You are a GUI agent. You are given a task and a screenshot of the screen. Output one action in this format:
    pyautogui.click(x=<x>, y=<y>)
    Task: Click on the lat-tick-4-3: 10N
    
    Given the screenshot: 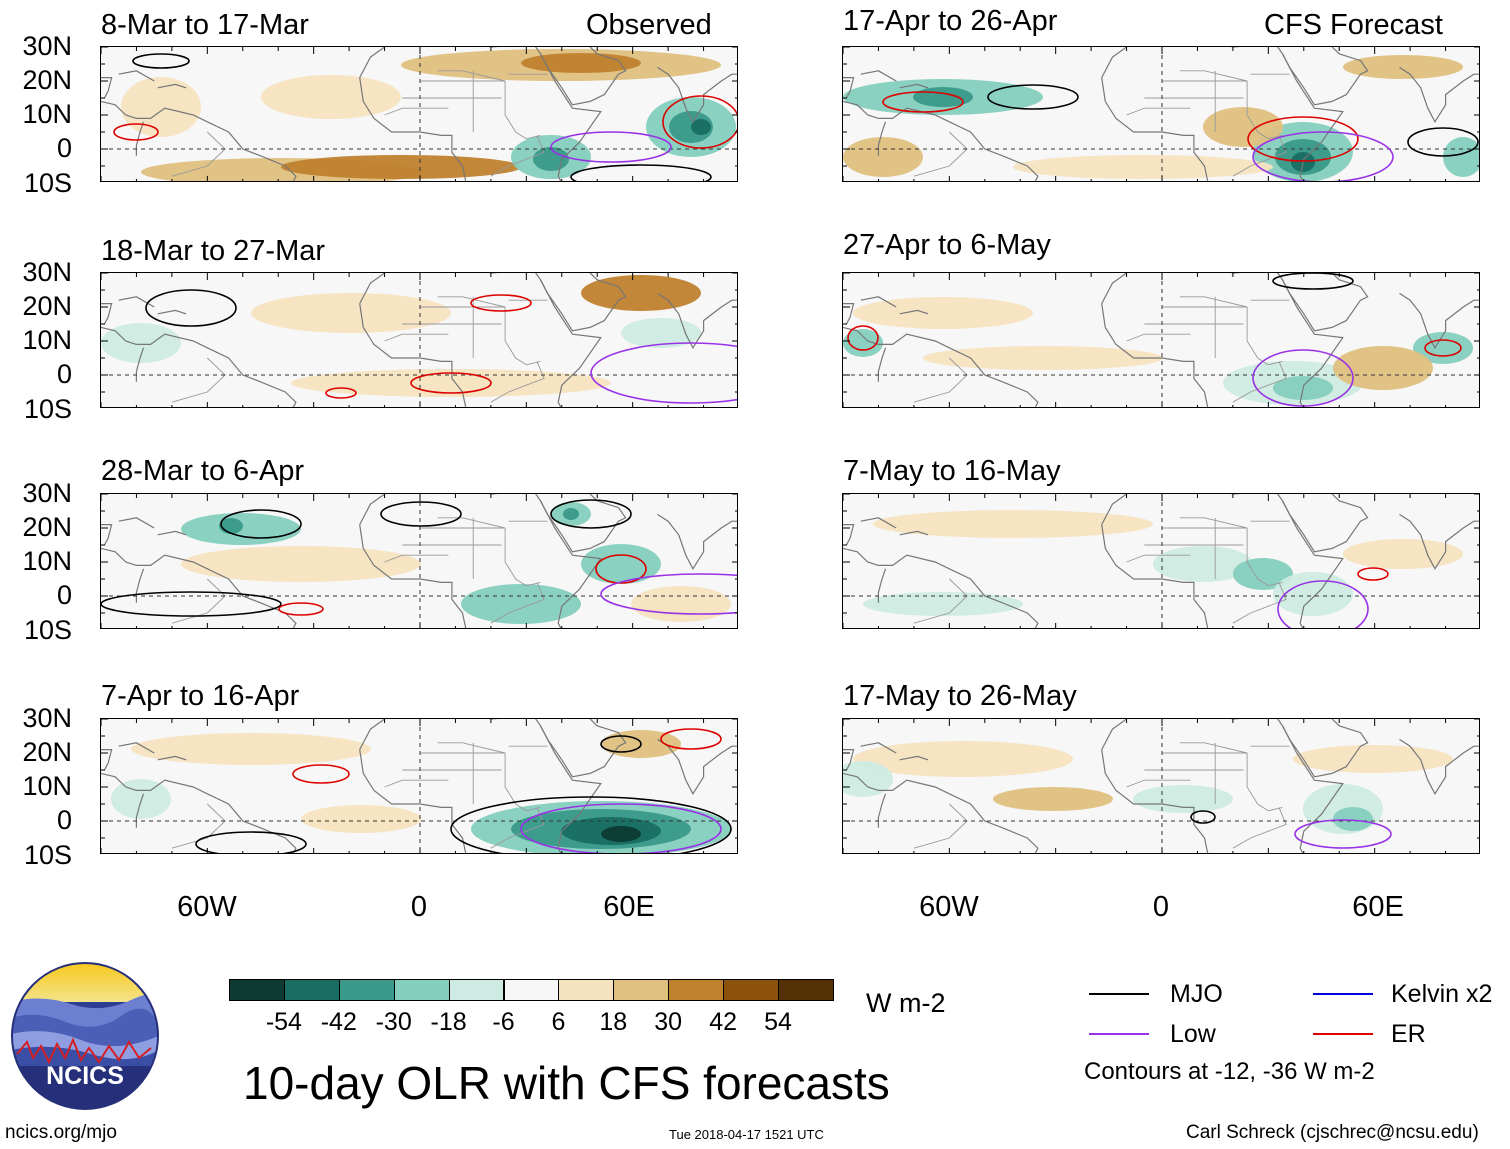 What is the action you would take?
    pyautogui.click(x=47, y=786)
    